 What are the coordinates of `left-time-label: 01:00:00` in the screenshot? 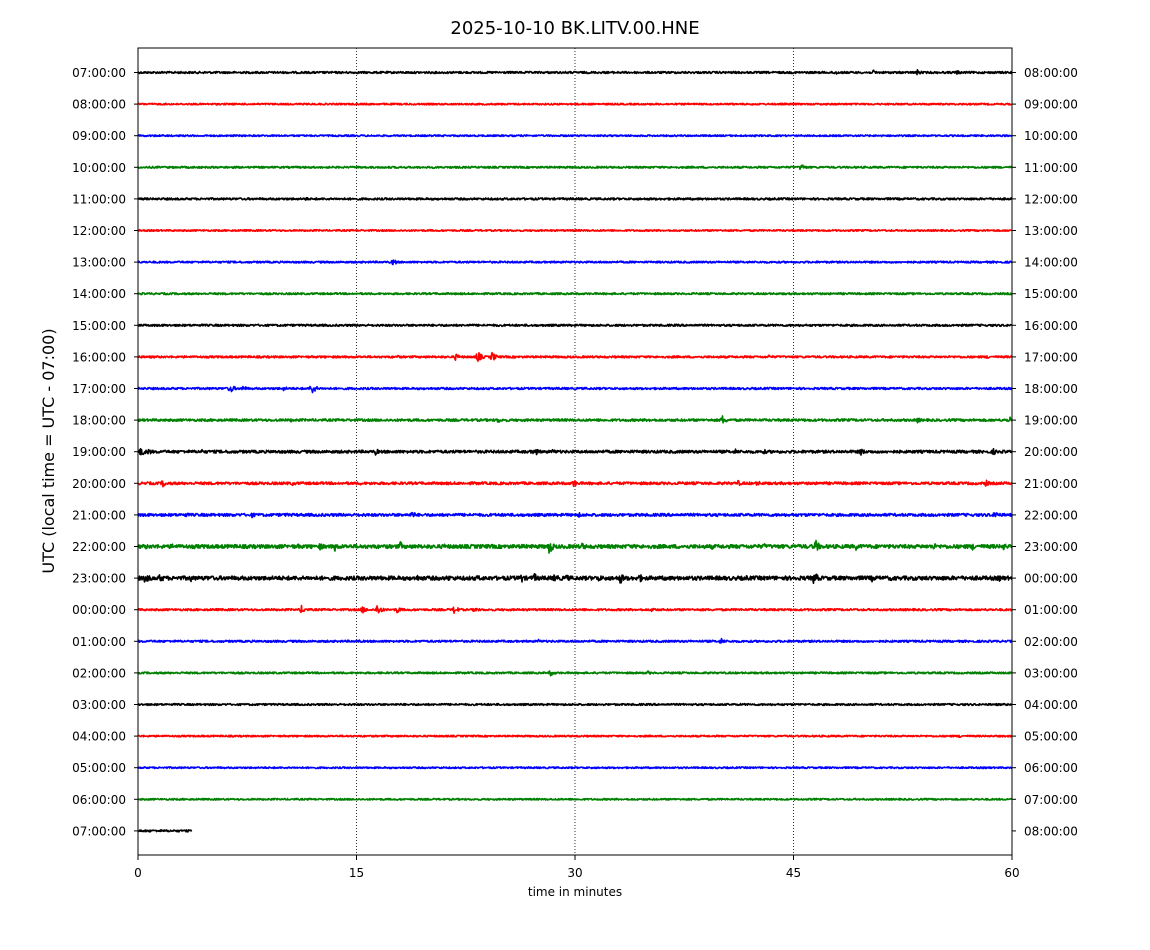 It's located at (99, 642).